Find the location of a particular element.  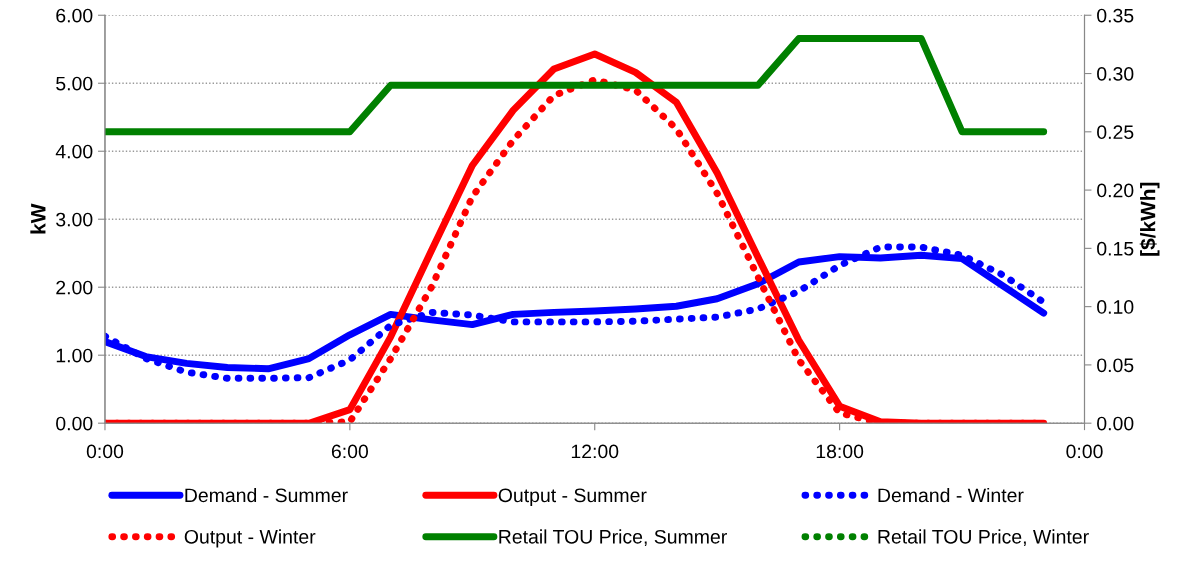

y-tick-label: 5.00 is located at coordinates (74, 83).